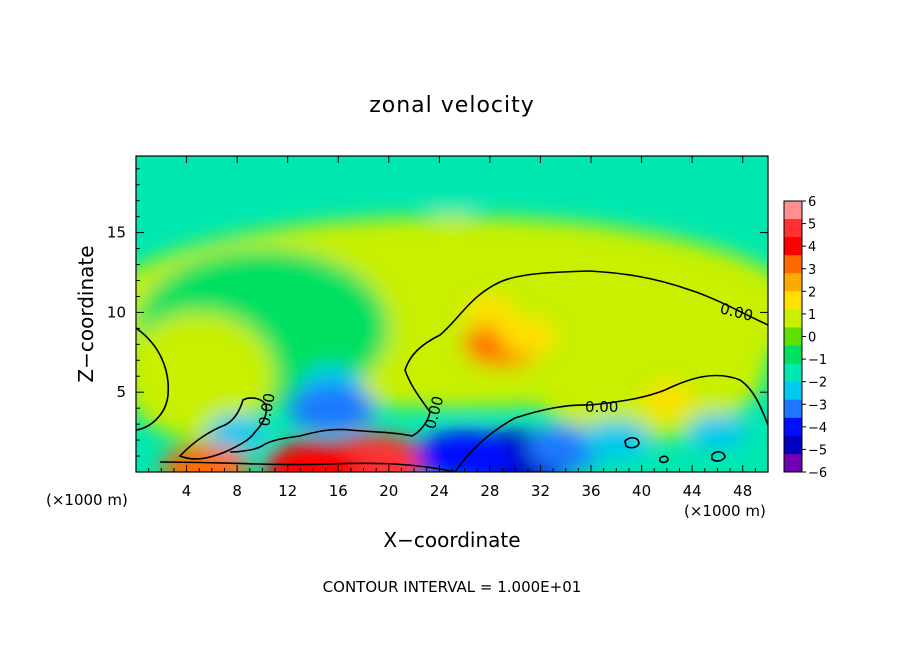  What do you see at coordinates (817, 360) in the screenshot?
I see `colorbar-label: −1` at bounding box center [817, 360].